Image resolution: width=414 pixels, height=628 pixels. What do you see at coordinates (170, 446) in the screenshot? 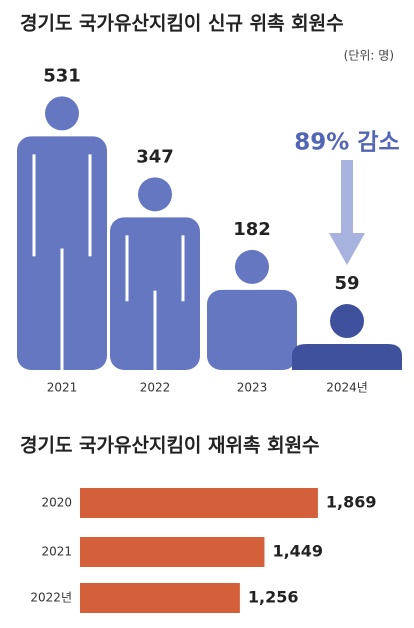
I see `chart-title: 경기도 국가유산지킴이 재위촉 회원수` at bounding box center [170, 446].